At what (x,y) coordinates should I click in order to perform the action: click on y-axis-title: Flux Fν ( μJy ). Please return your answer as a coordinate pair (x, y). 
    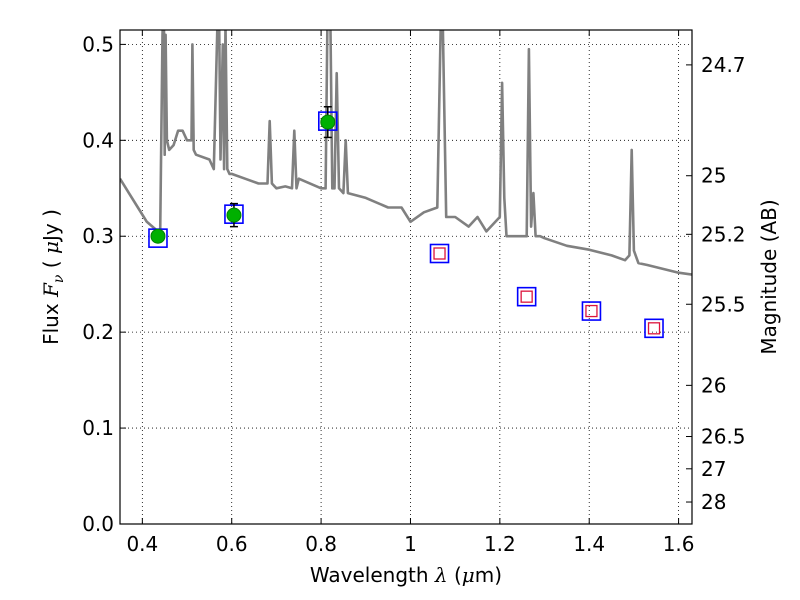
    Looking at the image, I should click on (53, 277).